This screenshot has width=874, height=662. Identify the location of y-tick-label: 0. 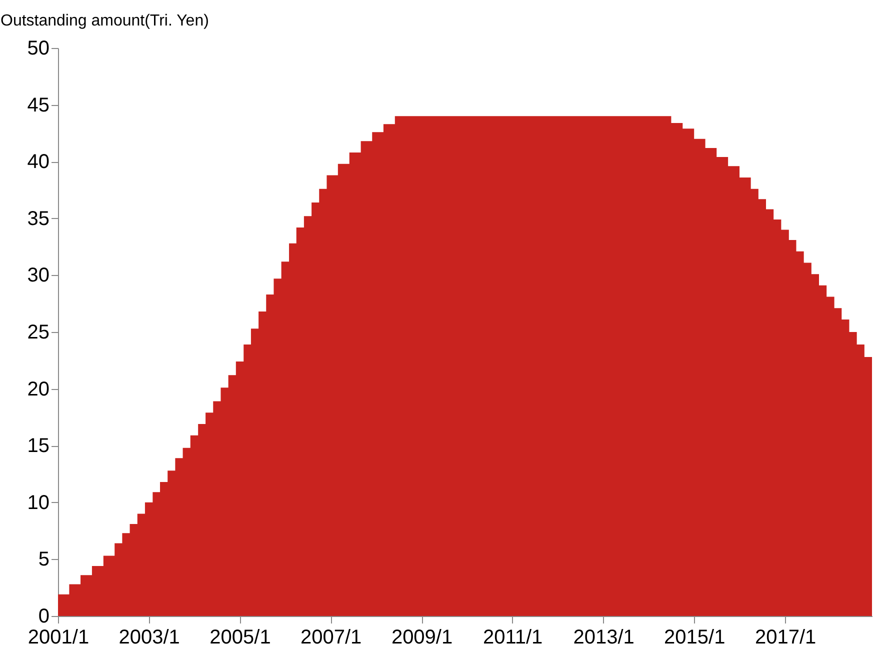
(44, 617).